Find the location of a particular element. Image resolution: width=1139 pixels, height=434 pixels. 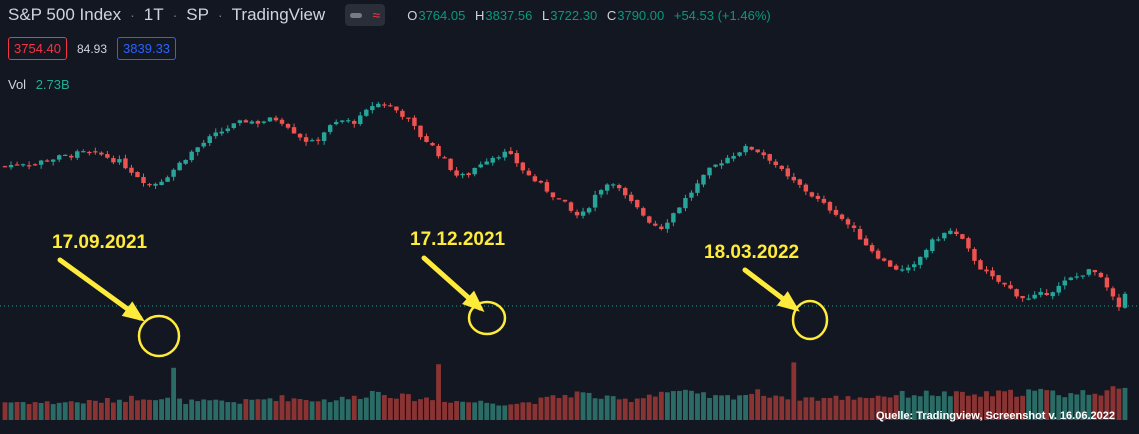

spread-value: 84.93 is located at coordinates (92, 48).